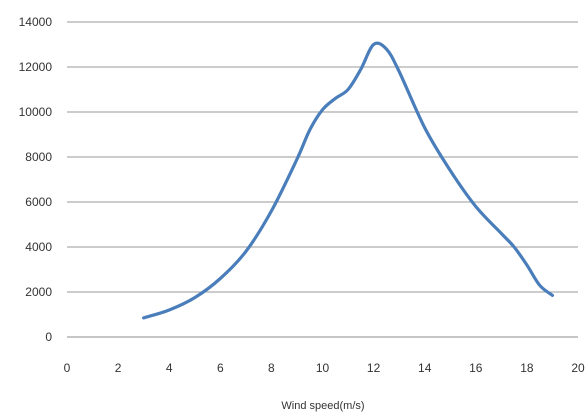  I want to click on x-tick-label: 20, so click(578, 368).